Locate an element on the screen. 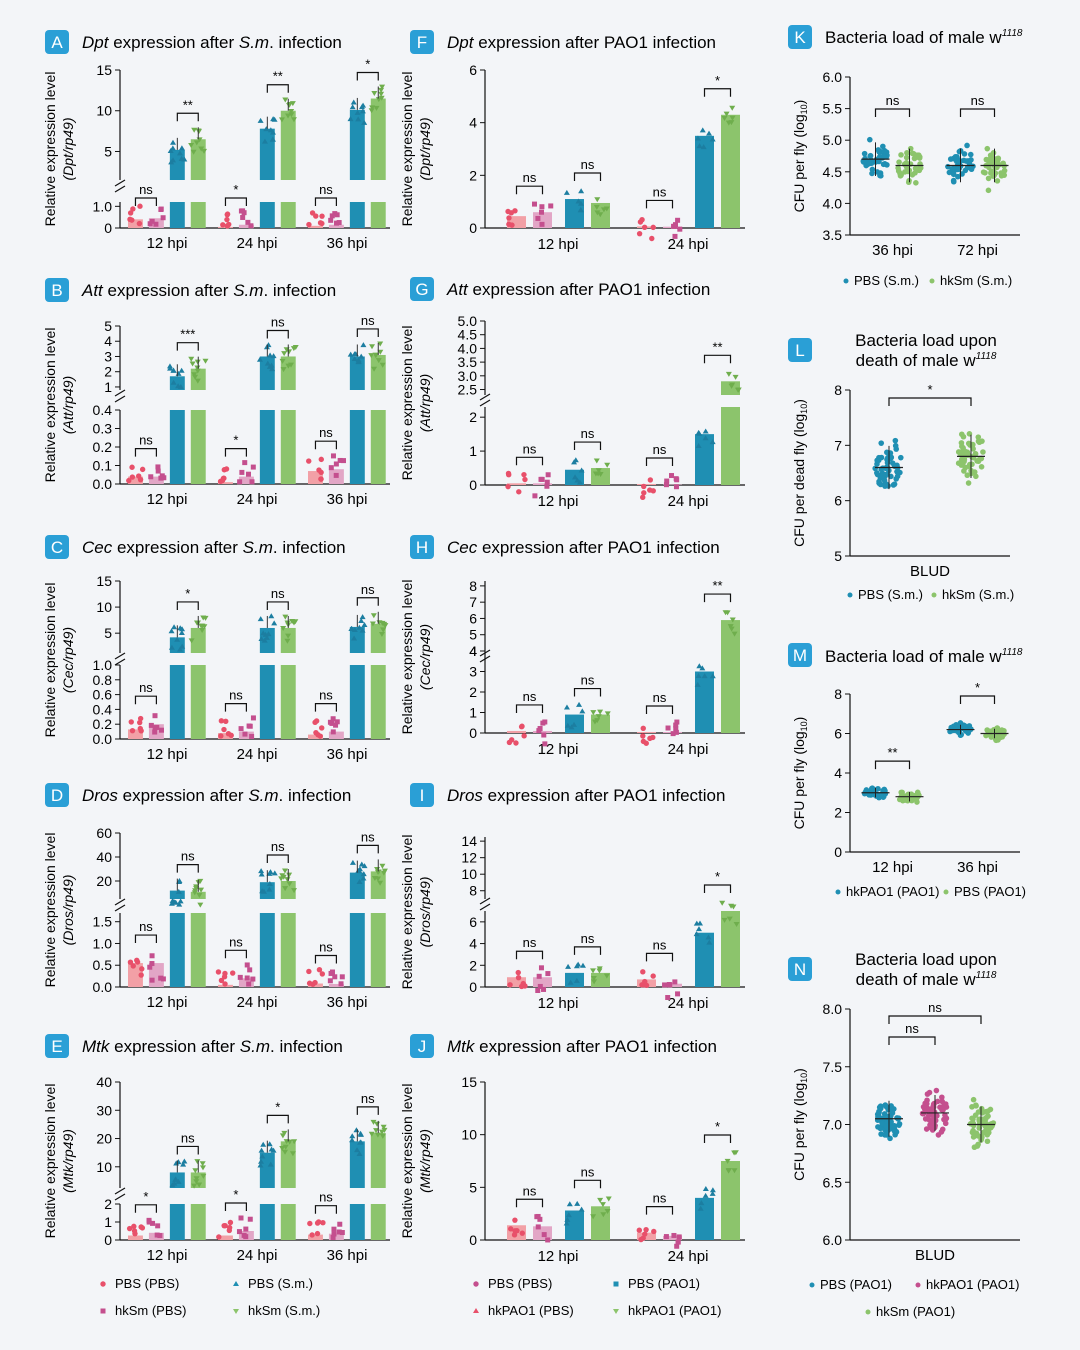 The width and height of the screenshot is (1080, 1350). panel-title: death of male w1118 is located at coordinates (926, 979).